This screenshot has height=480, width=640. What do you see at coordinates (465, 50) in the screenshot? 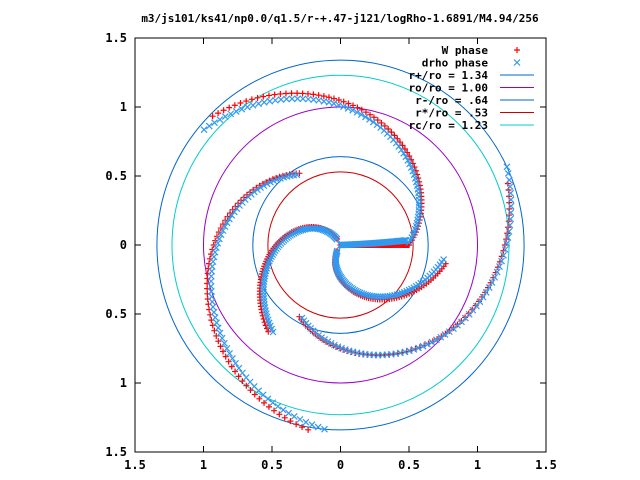
I see `legend-label: W phase` at bounding box center [465, 50].